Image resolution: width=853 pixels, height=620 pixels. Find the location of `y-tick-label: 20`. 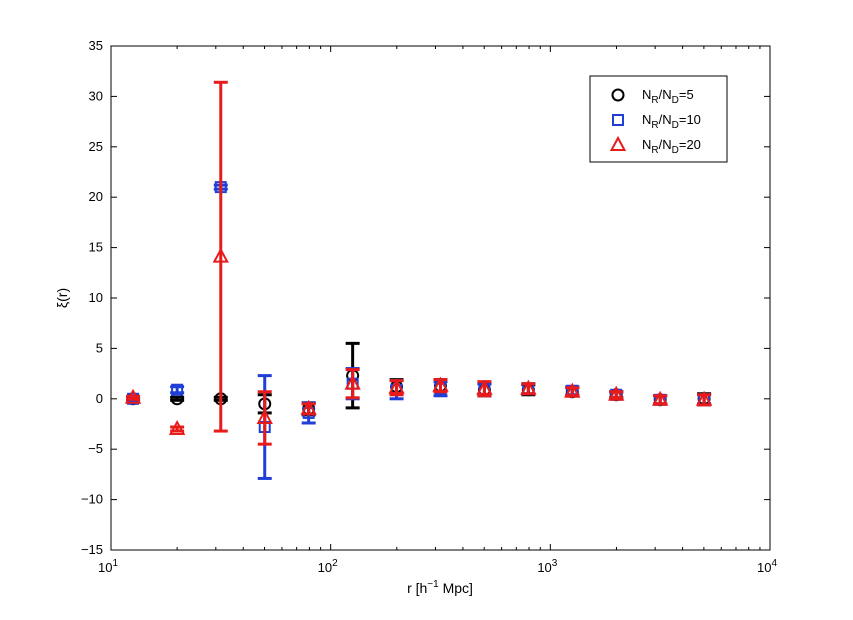

y-tick-label: 20 is located at coordinates (96, 196).